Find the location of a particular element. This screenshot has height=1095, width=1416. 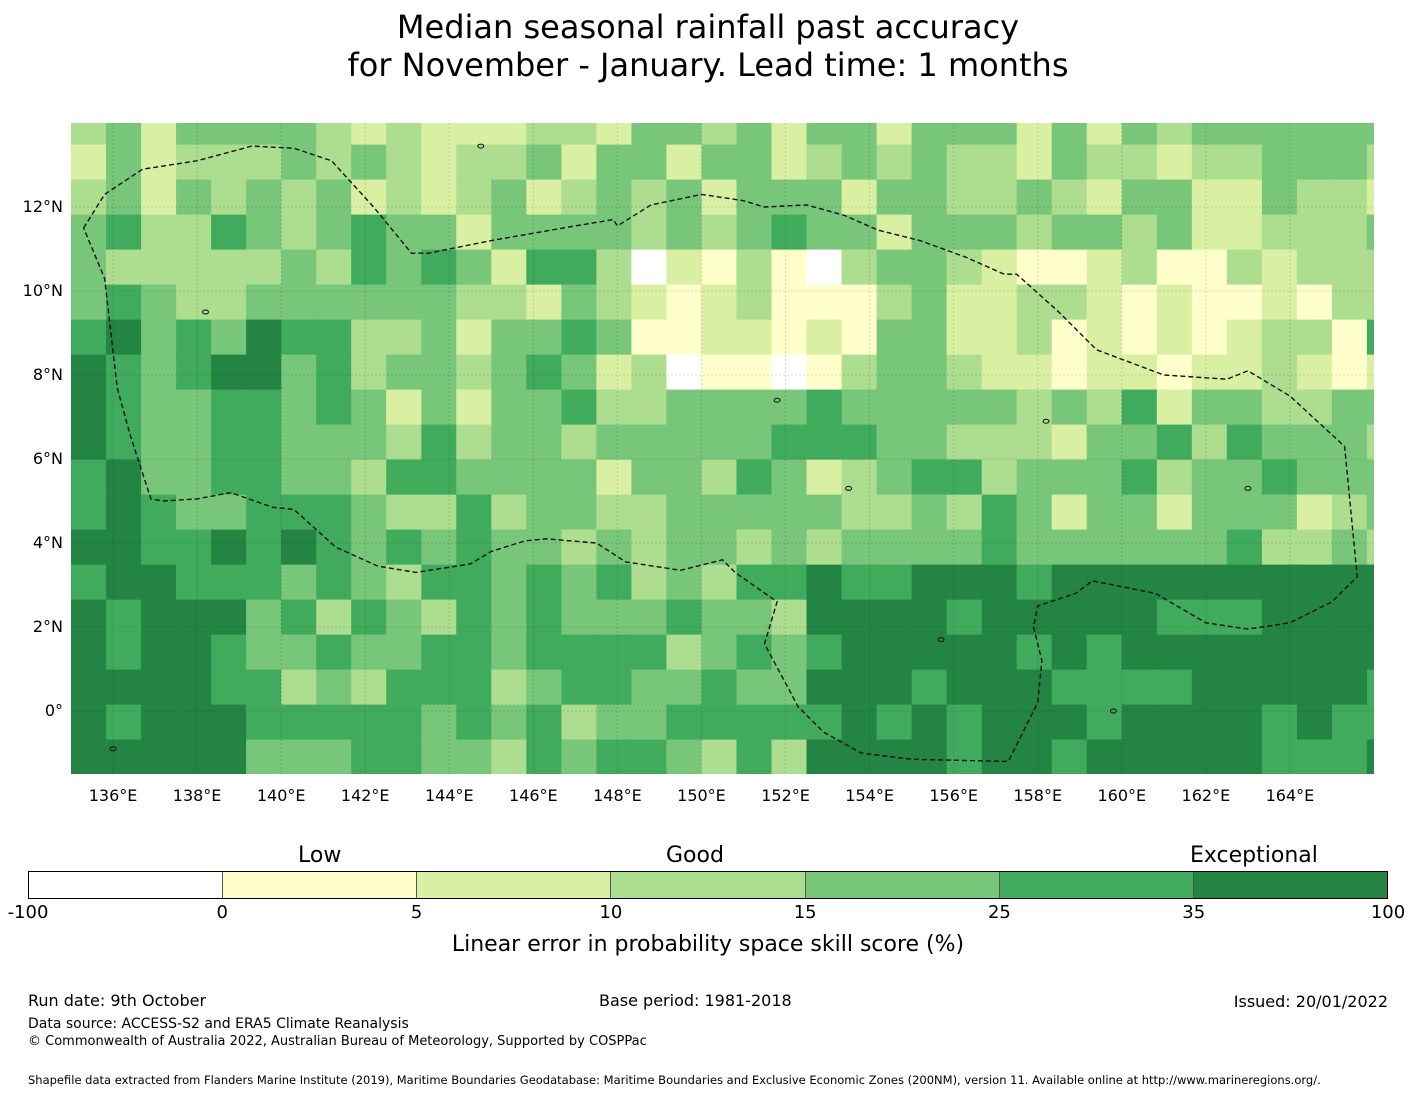

run-date: Run date: 9th October is located at coordinates (117, 1000).